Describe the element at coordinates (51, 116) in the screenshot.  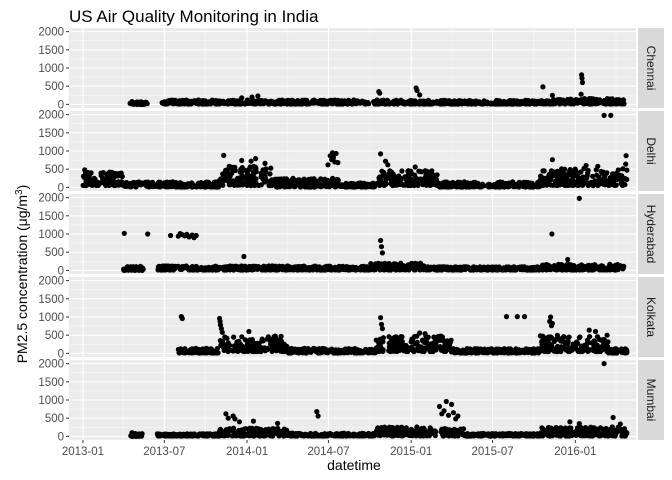
I see `y-tick-label: 2000` at that location.